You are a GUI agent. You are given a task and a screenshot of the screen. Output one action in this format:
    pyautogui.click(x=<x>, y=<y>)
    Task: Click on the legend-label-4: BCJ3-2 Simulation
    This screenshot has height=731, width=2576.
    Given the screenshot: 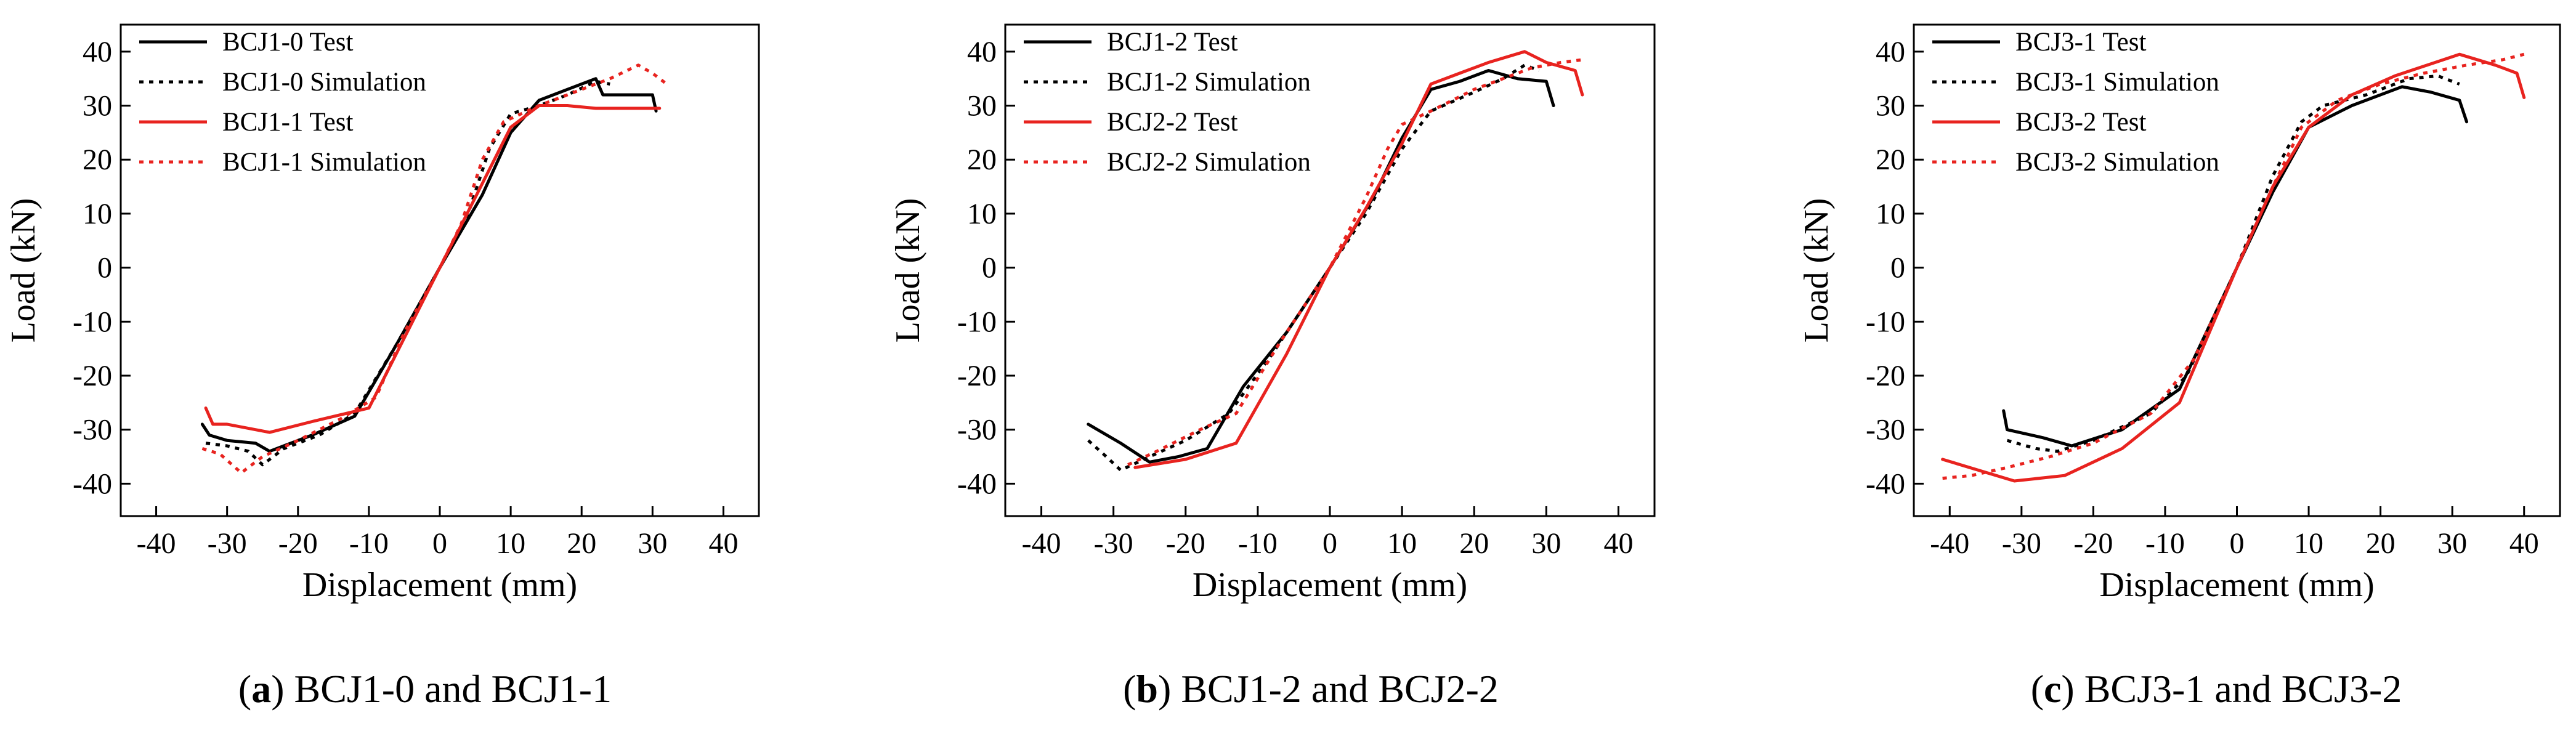 What is the action you would take?
    pyautogui.click(x=2117, y=163)
    